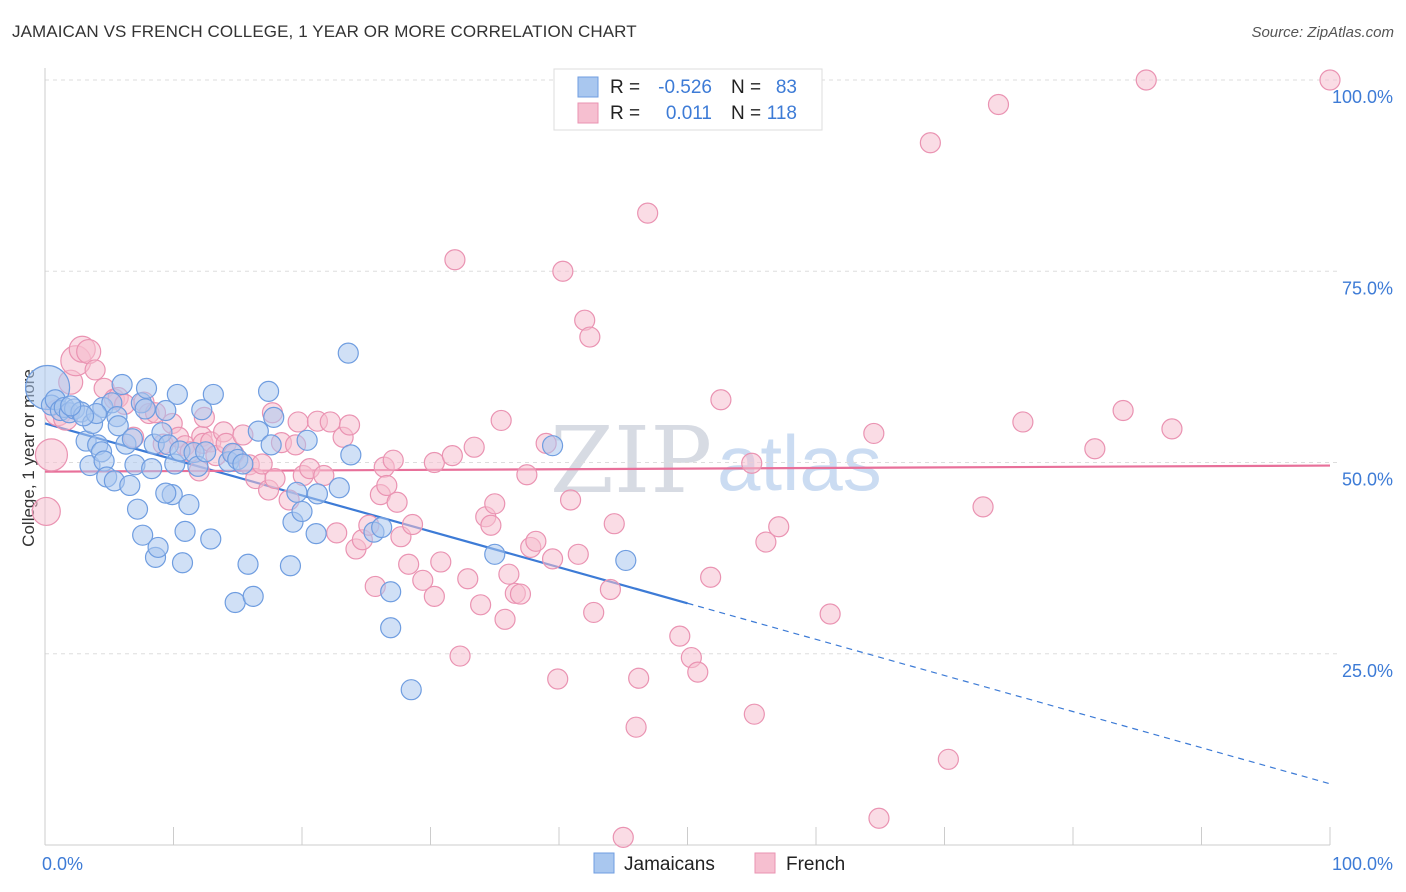  What do you see at coordinates (765, 863) in the screenshot?
I see `legend-swatch-french-bottom` at bounding box center [765, 863].